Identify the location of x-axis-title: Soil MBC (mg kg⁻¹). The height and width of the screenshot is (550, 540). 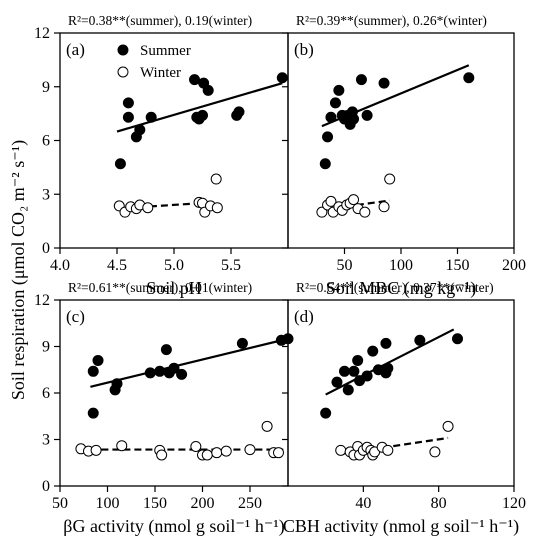
(401, 288).